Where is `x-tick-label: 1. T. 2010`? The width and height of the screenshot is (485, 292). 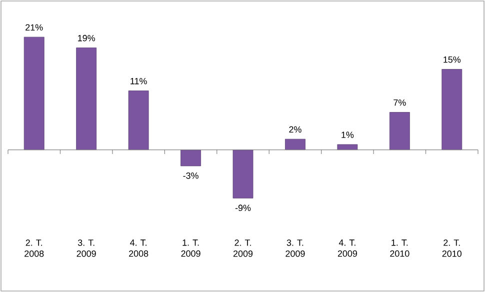 x-tick-label: 1. T. 2010 is located at coordinates (400, 248).